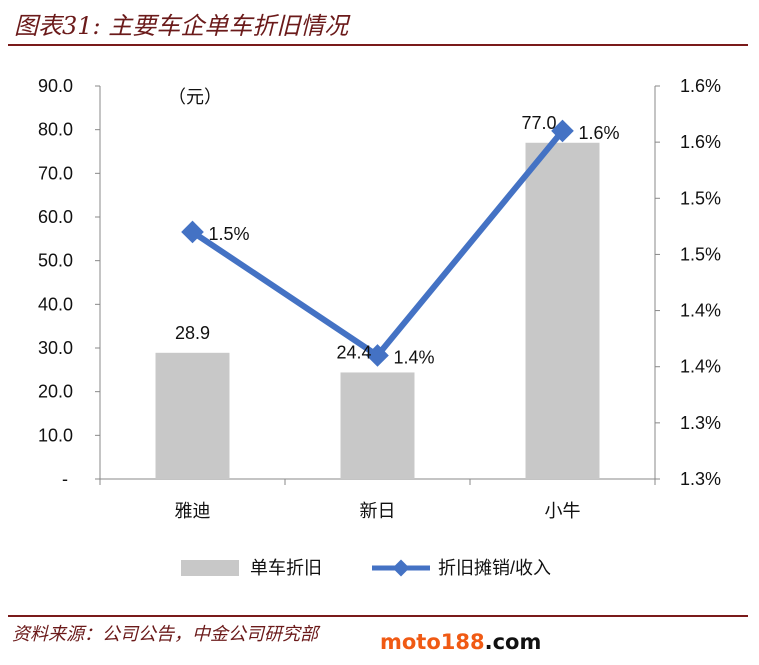  I want to click on left-tick-label: 30.0, so click(55, 348).